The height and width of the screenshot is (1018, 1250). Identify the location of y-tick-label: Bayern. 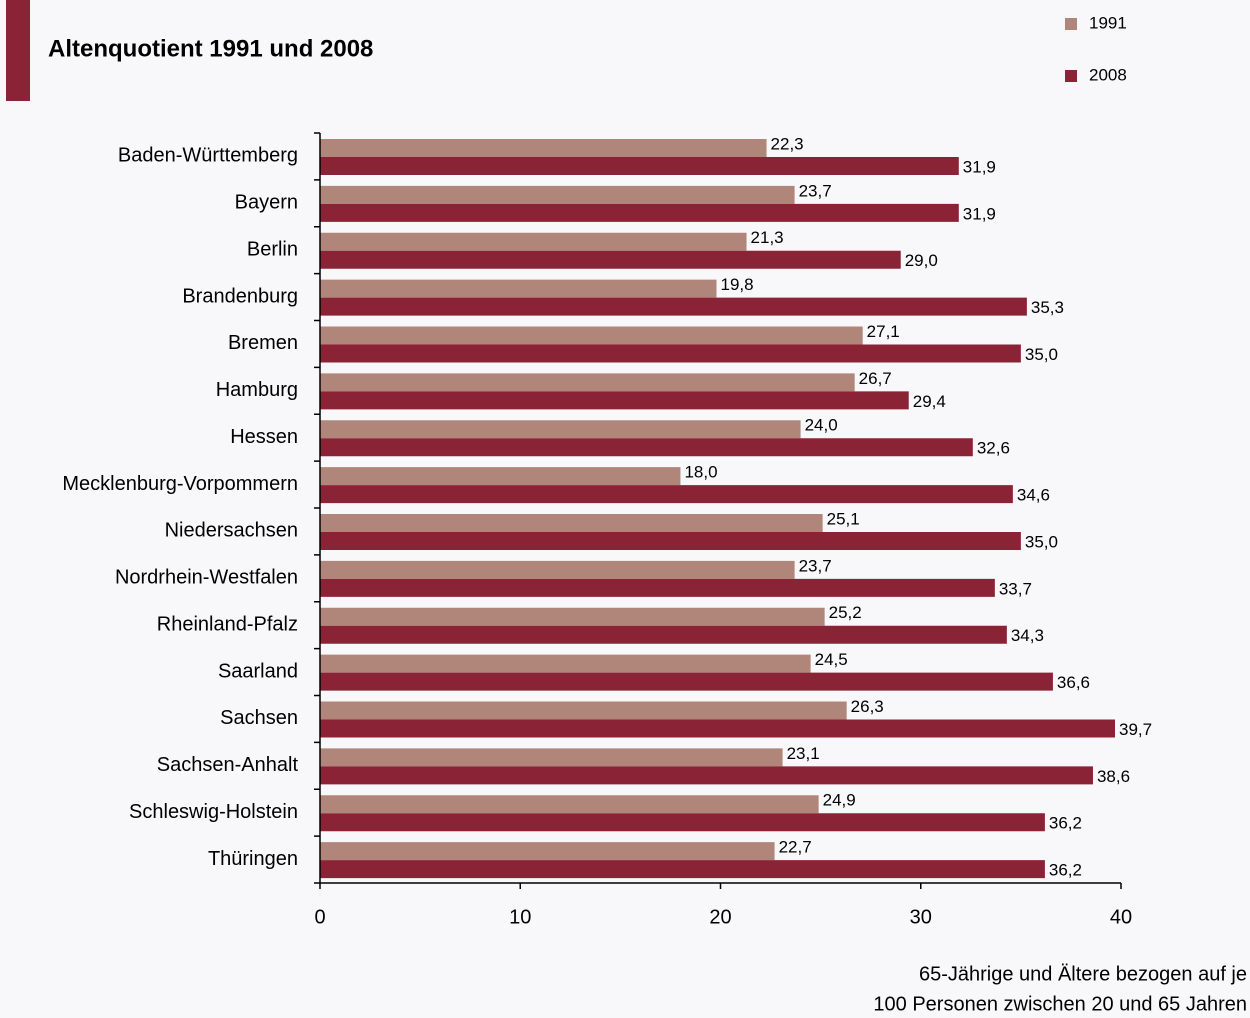
(266, 203).